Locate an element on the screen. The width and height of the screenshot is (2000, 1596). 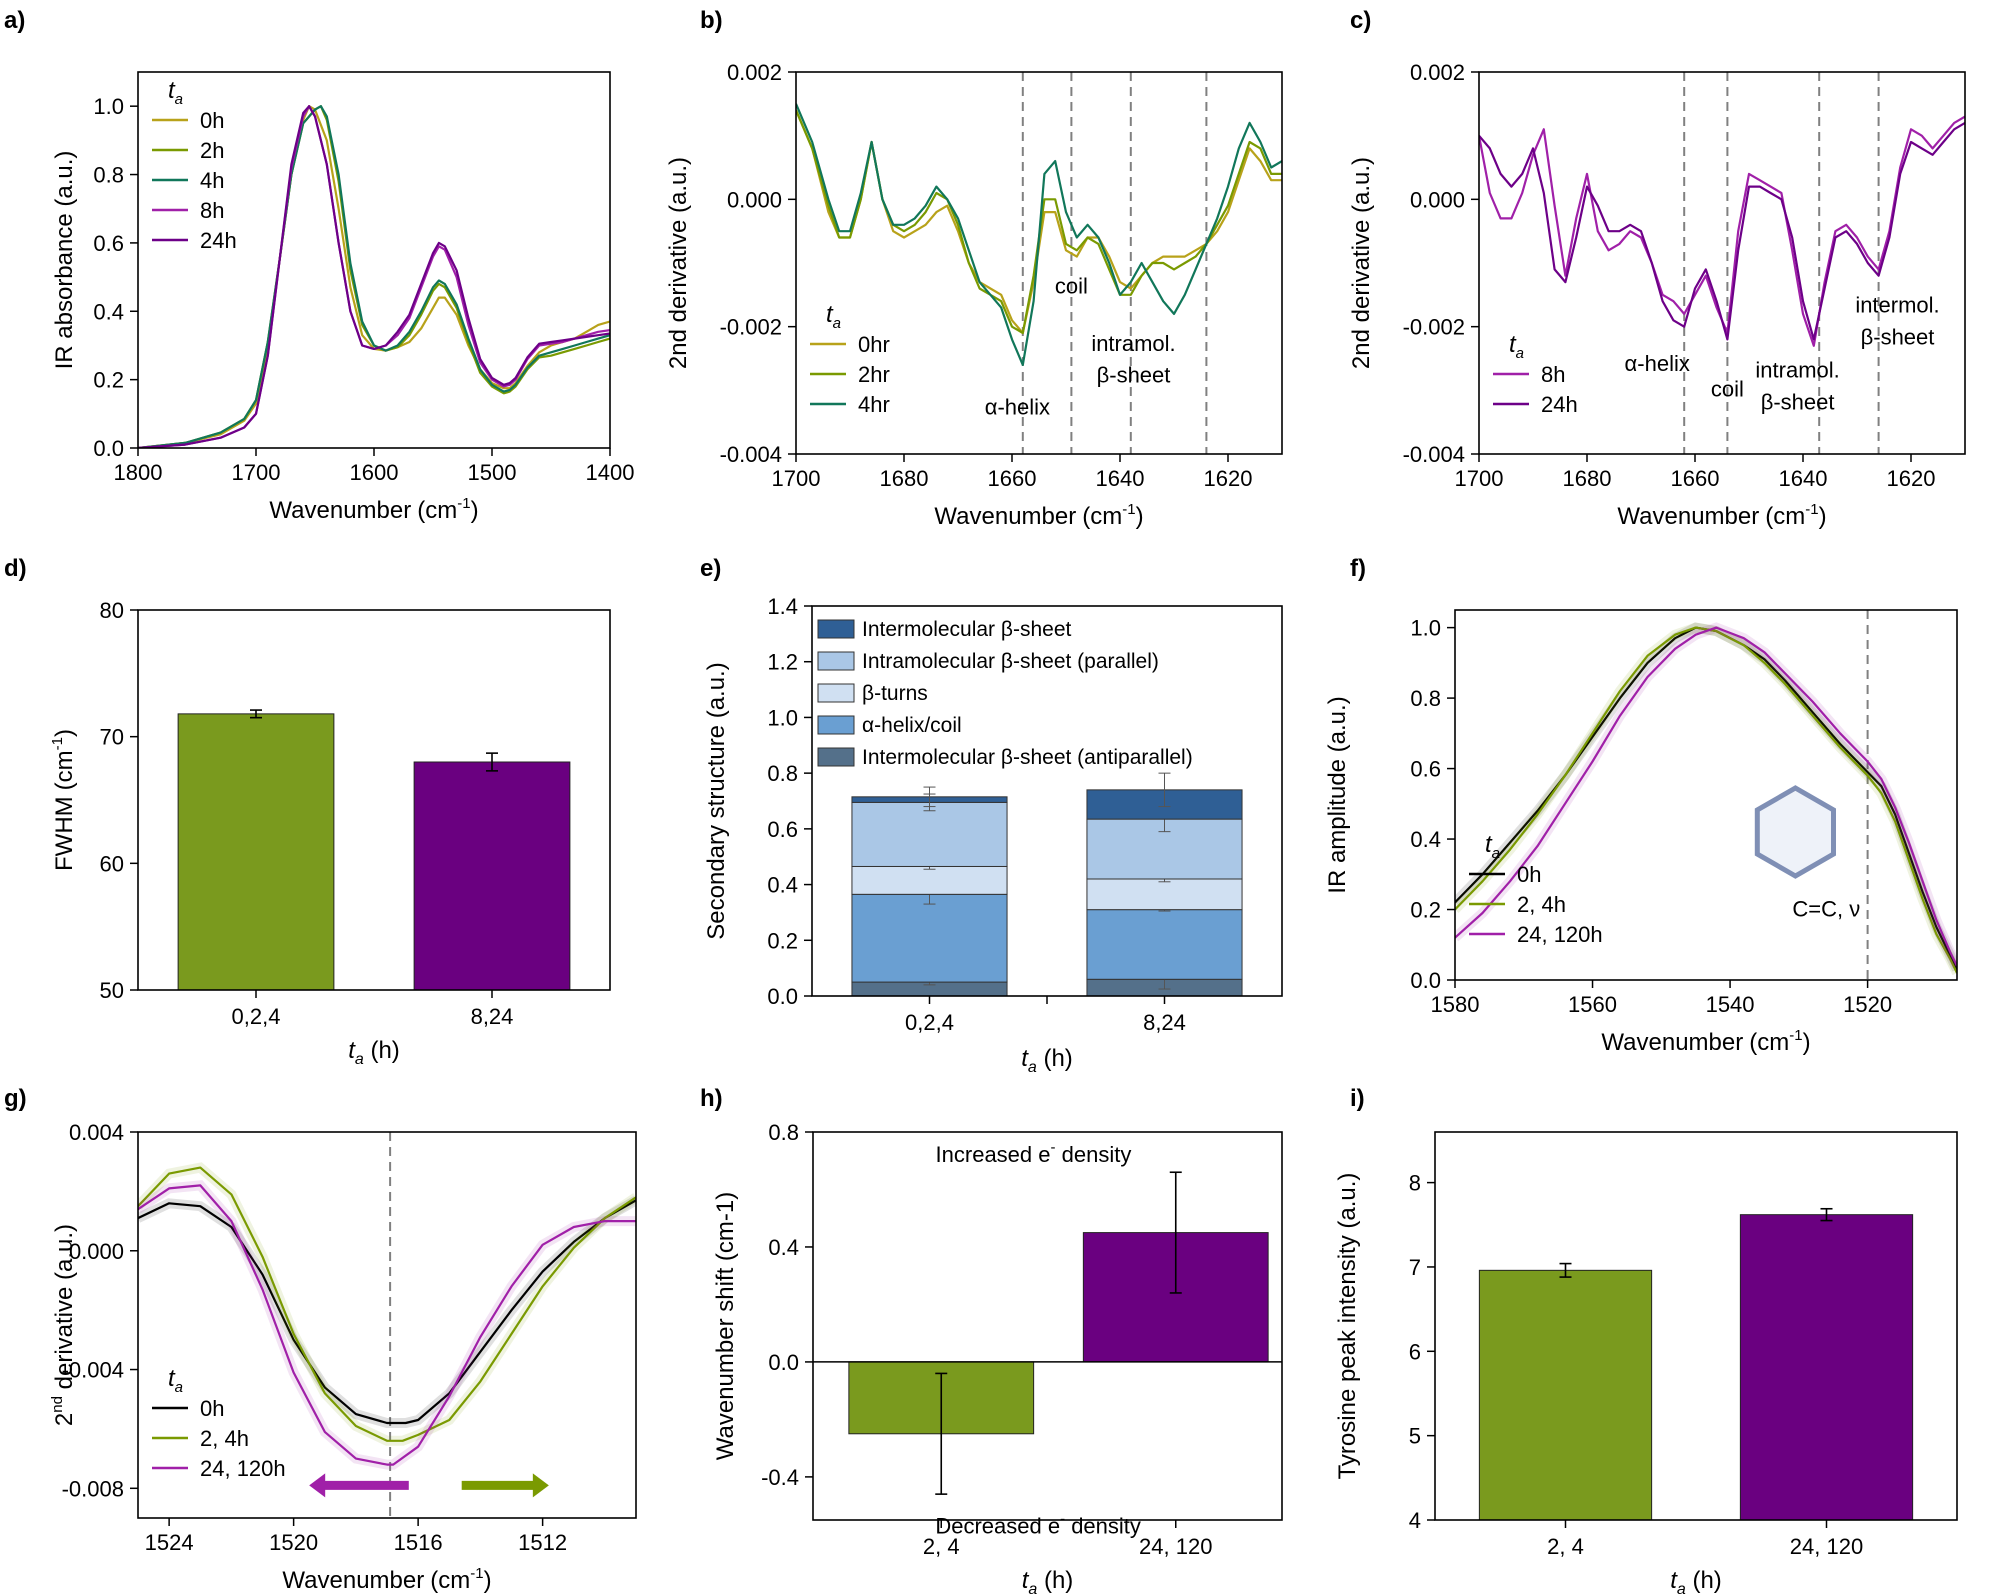
y-axis-label: IR amplitude (a.u.) is located at coordinates (1337, 794).